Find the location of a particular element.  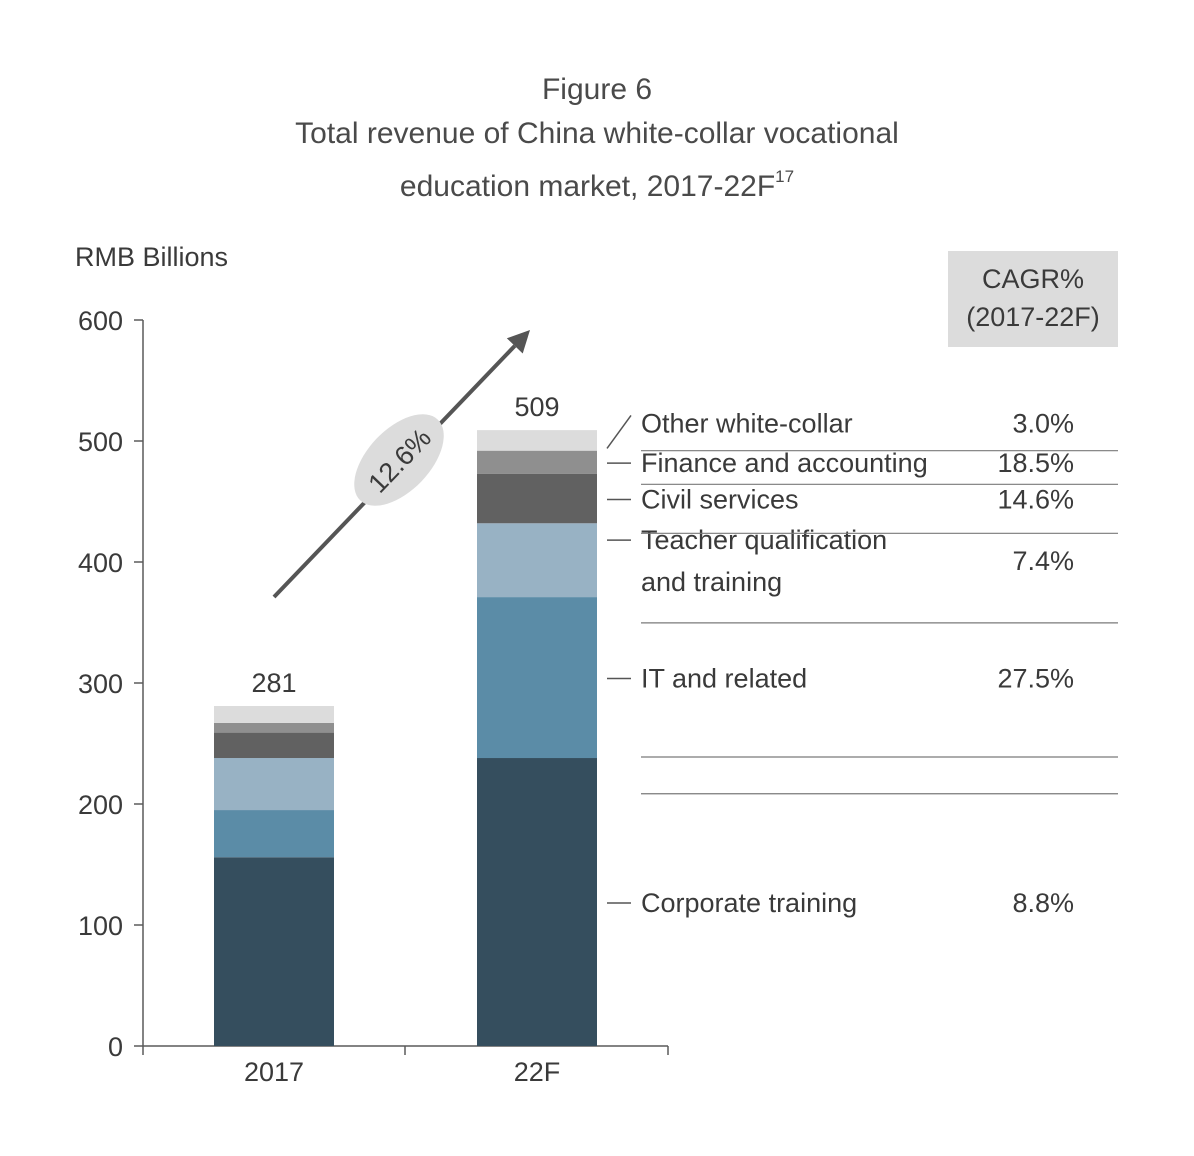

legend-label: Teacher qualification is located at coordinates (764, 540).